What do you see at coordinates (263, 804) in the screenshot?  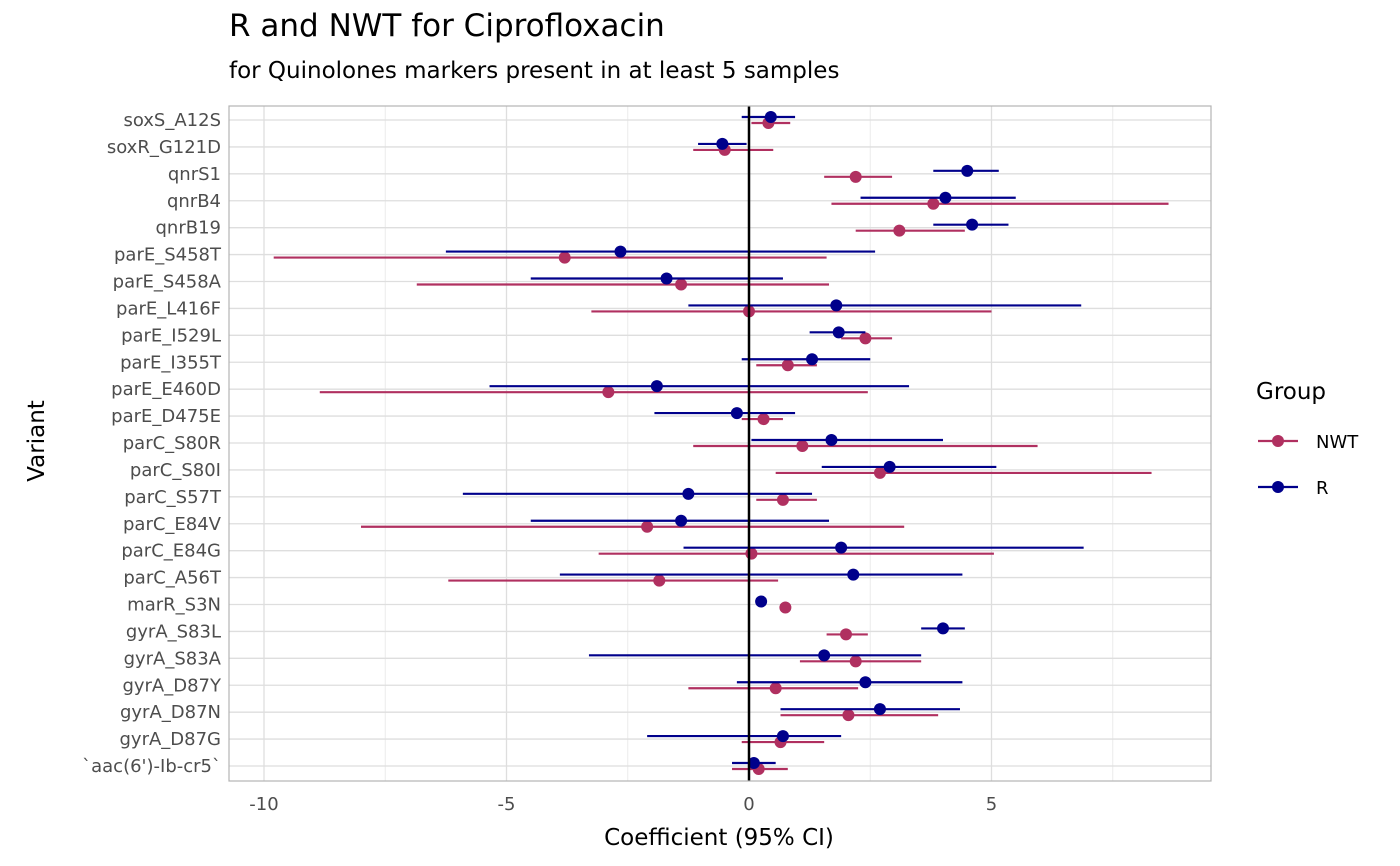 I see `x-tick-label: -10` at bounding box center [263, 804].